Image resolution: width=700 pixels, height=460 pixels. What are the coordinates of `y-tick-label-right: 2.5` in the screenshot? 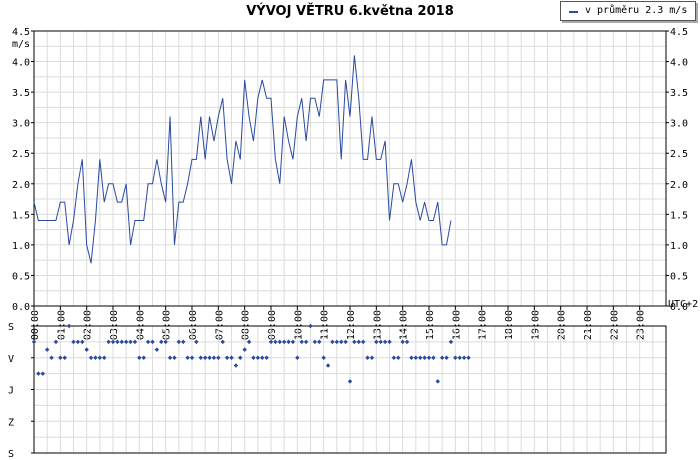 It's located at (679, 154).